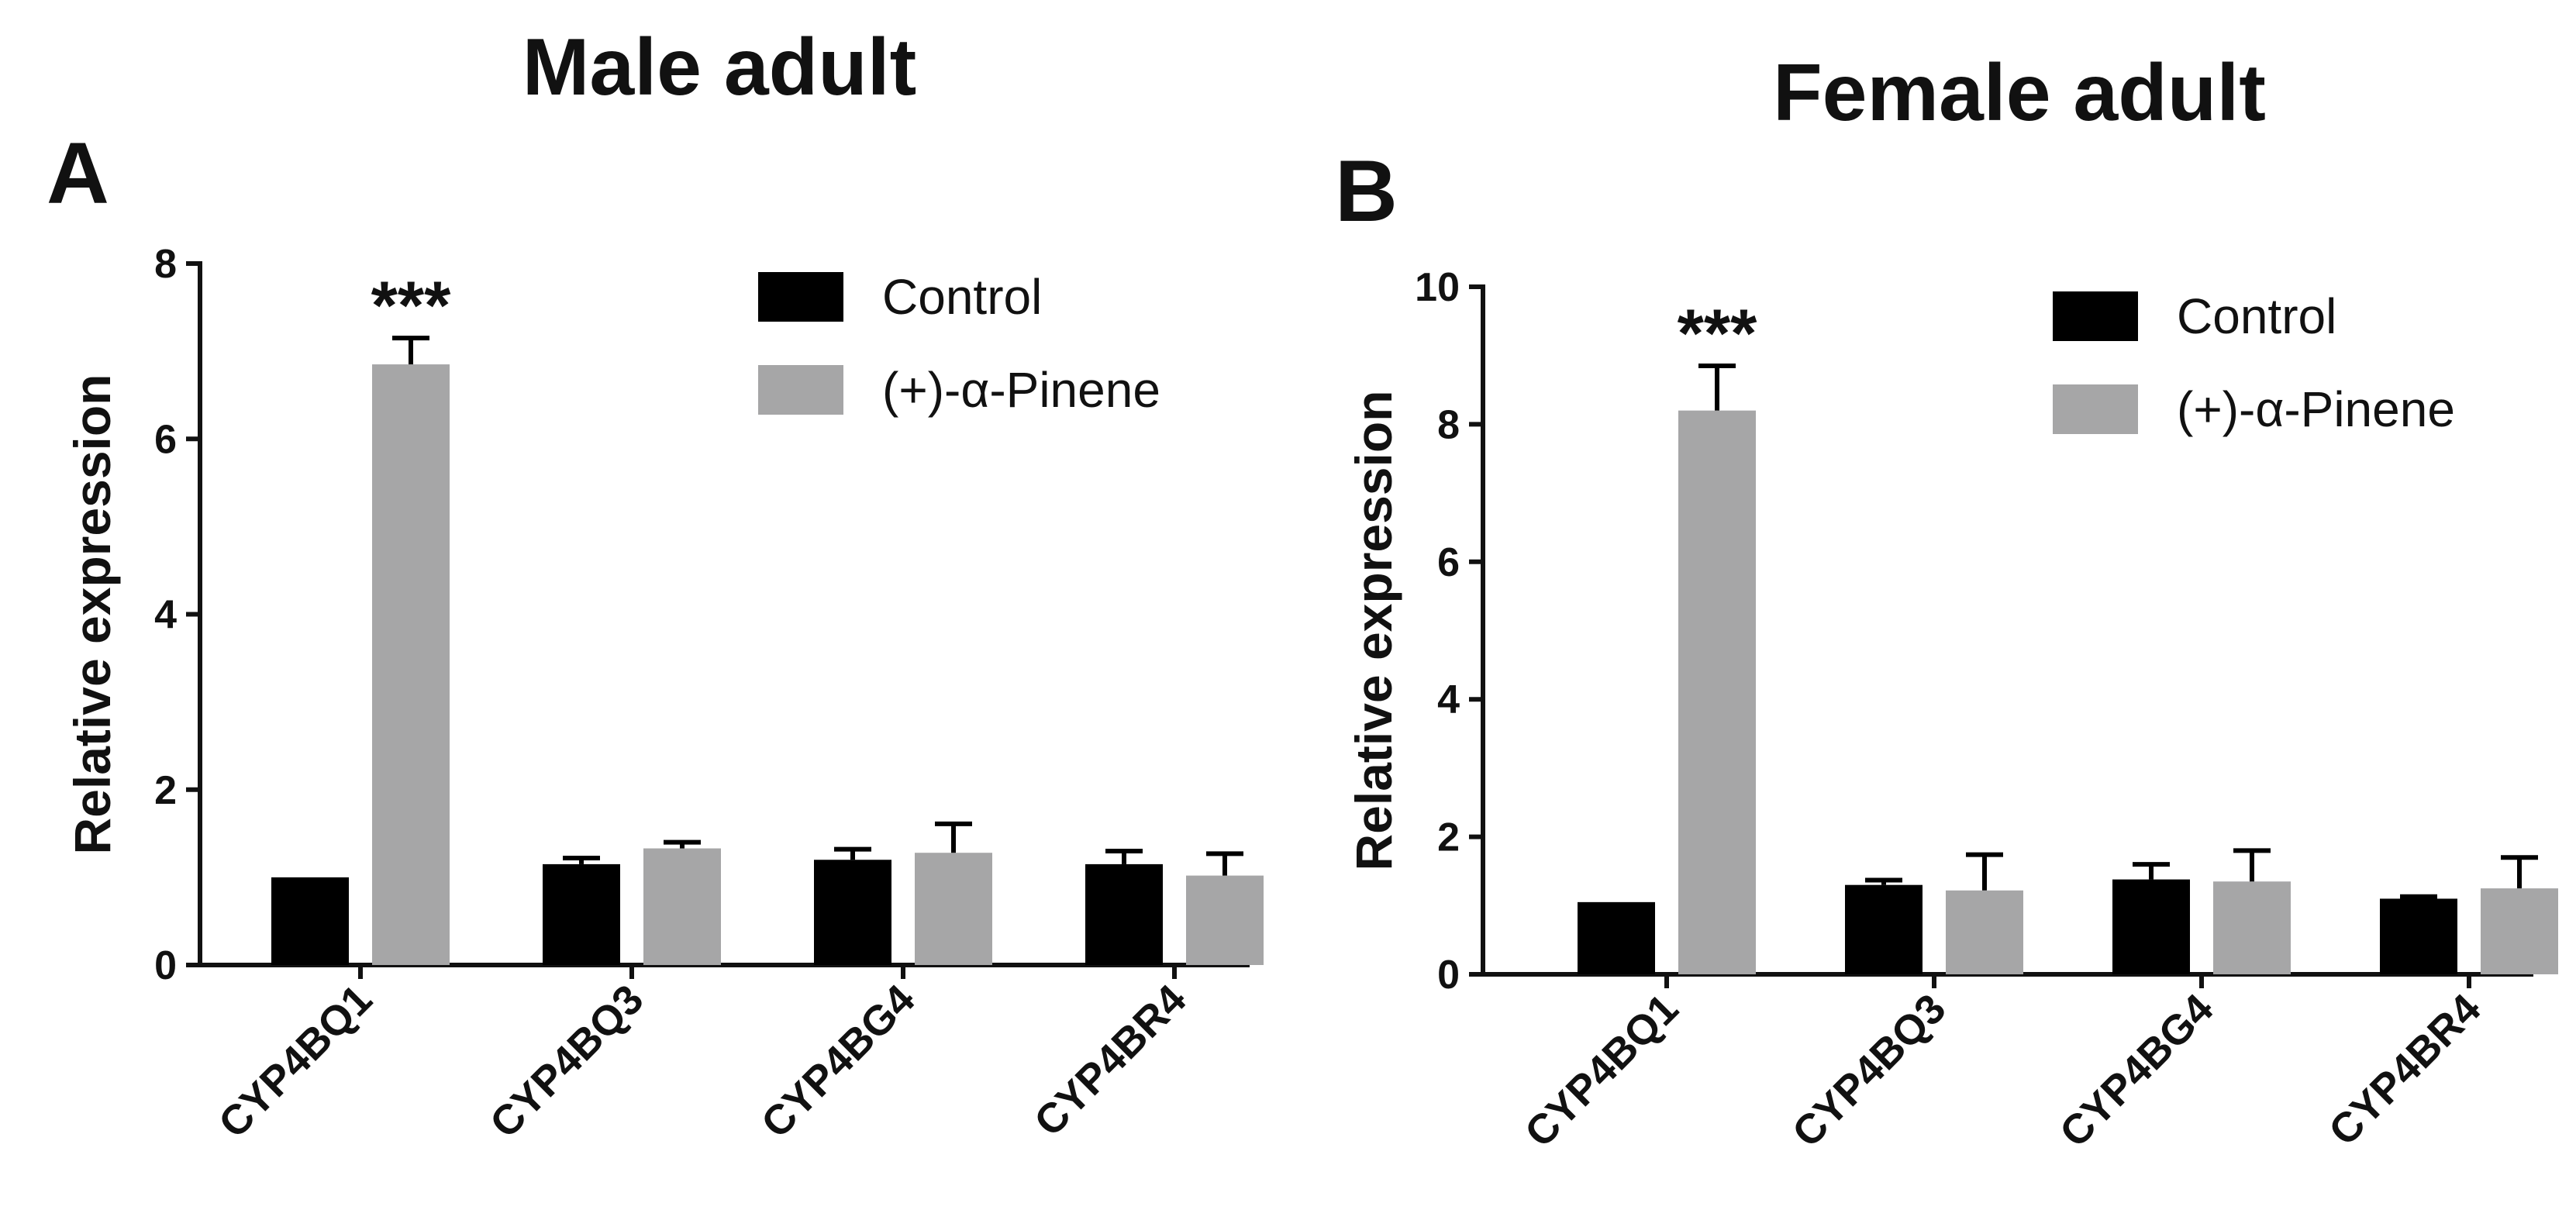  Describe the element at coordinates (165, 615) in the screenshot. I see `panel-a-y-tick-label: 4` at that location.